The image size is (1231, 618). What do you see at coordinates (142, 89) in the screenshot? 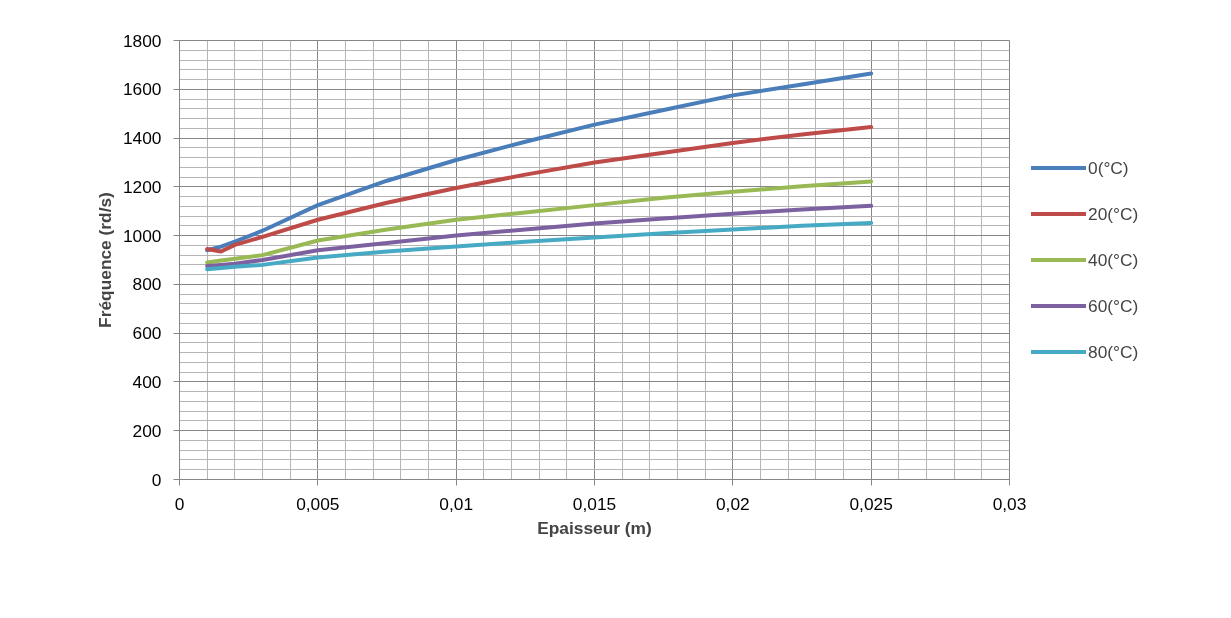
I see `y-tick-label: 1600` at bounding box center [142, 89].